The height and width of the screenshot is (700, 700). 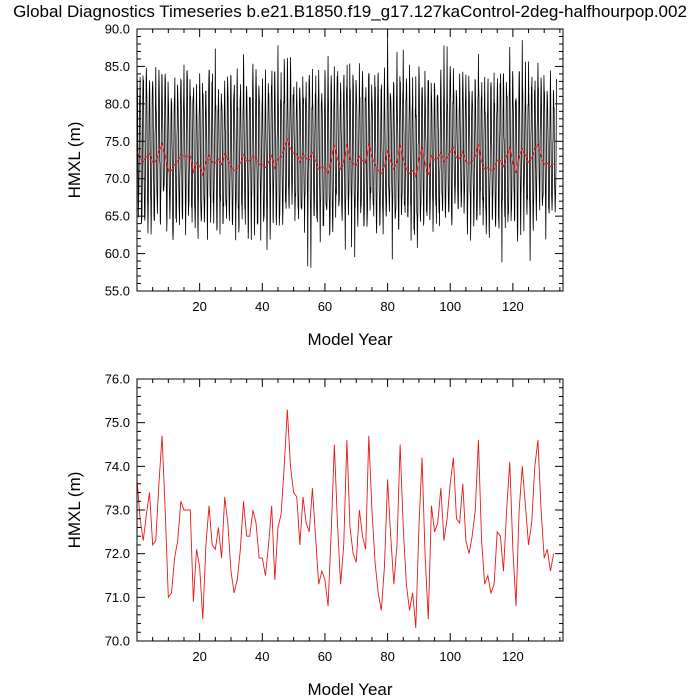 What do you see at coordinates (117, 216) in the screenshot?
I see `y-tick-label: 65.0` at bounding box center [117, 216].